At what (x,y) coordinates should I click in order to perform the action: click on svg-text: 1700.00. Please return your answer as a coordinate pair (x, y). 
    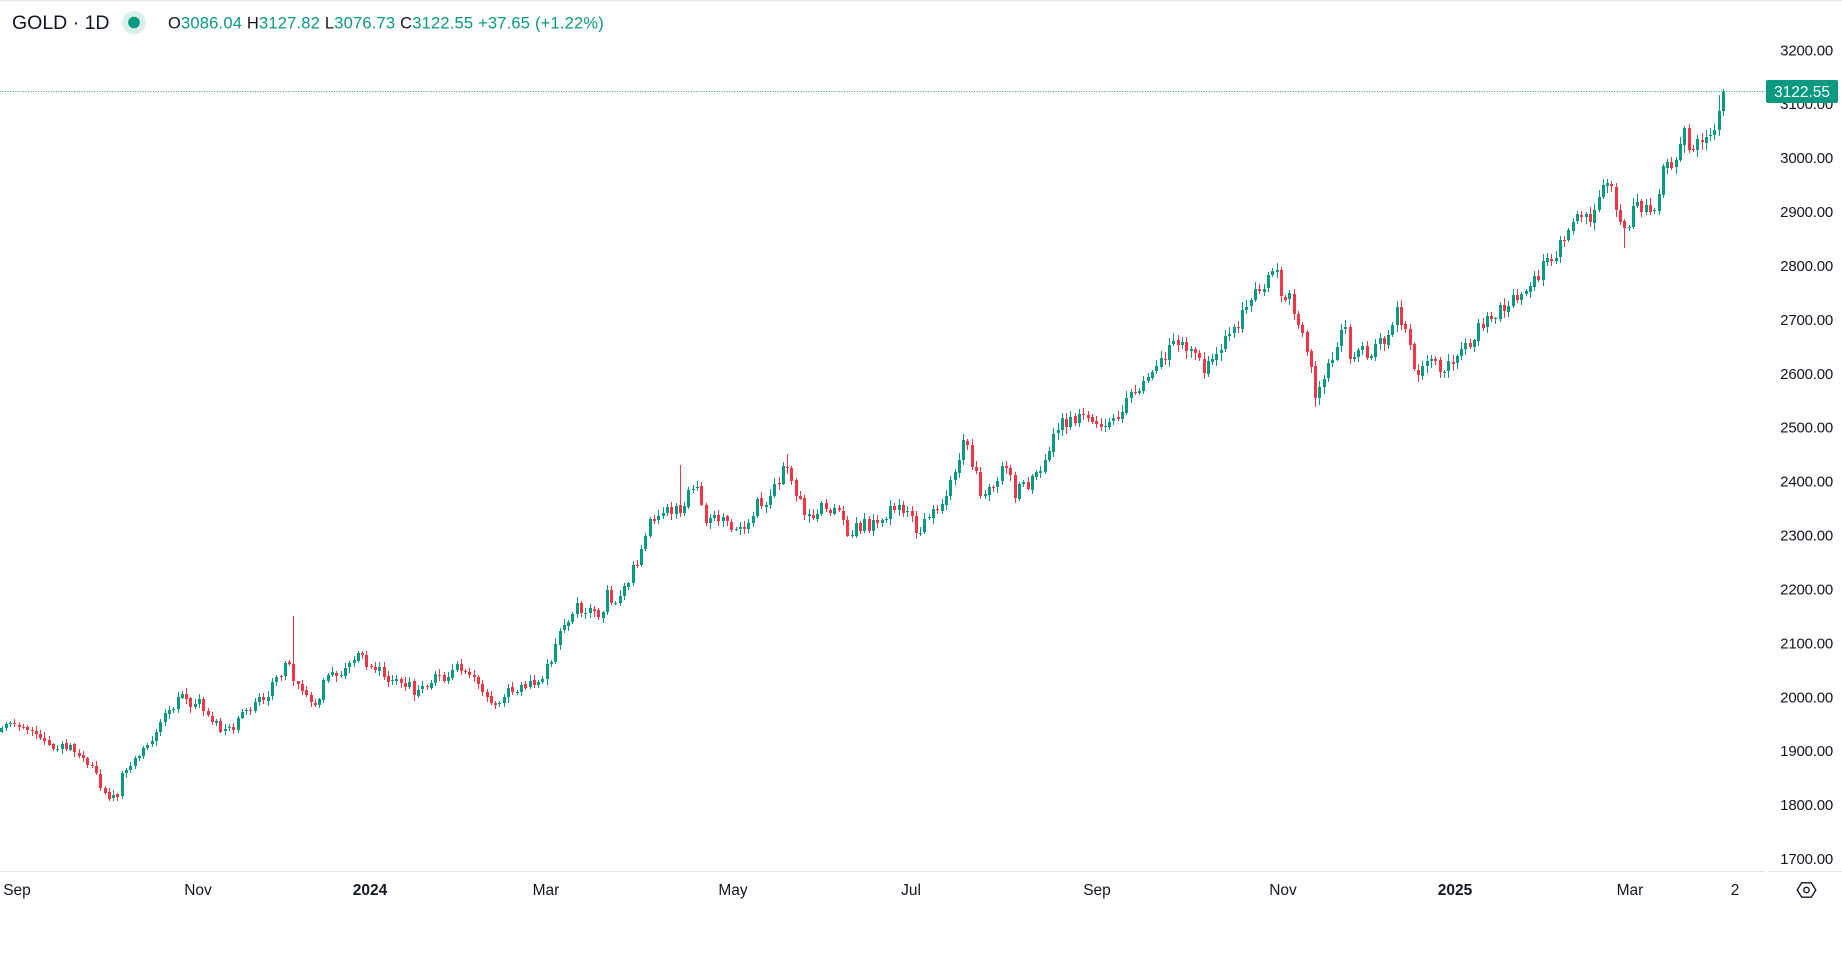
    Looking at the image, I should click on (1806, 859).